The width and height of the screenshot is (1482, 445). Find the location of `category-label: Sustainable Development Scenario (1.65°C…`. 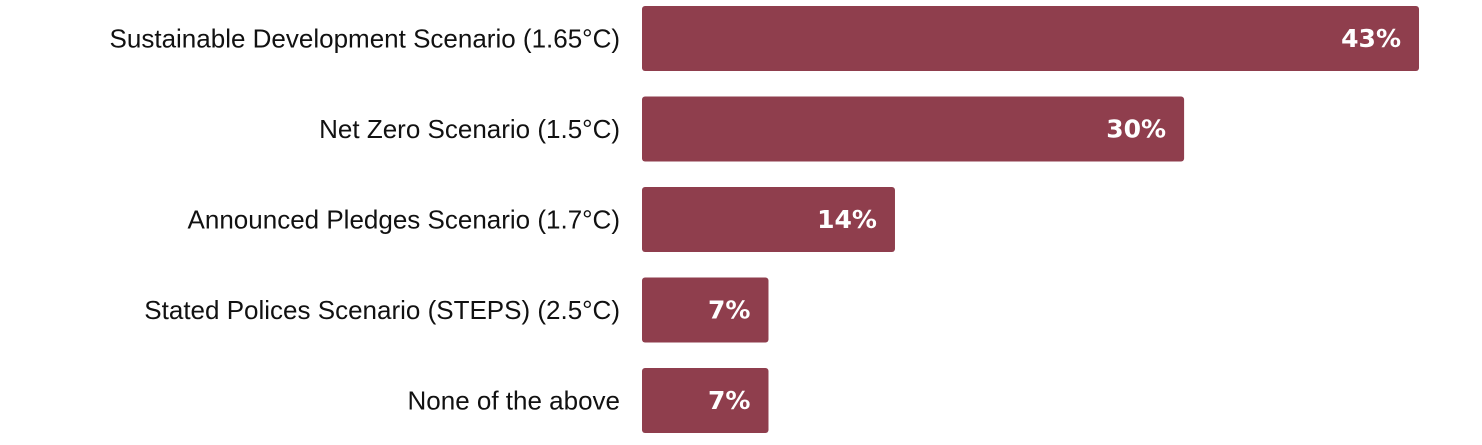

category-label: Sustainable Development Scenario (1.65°C… is located at coordinates (365, 39).